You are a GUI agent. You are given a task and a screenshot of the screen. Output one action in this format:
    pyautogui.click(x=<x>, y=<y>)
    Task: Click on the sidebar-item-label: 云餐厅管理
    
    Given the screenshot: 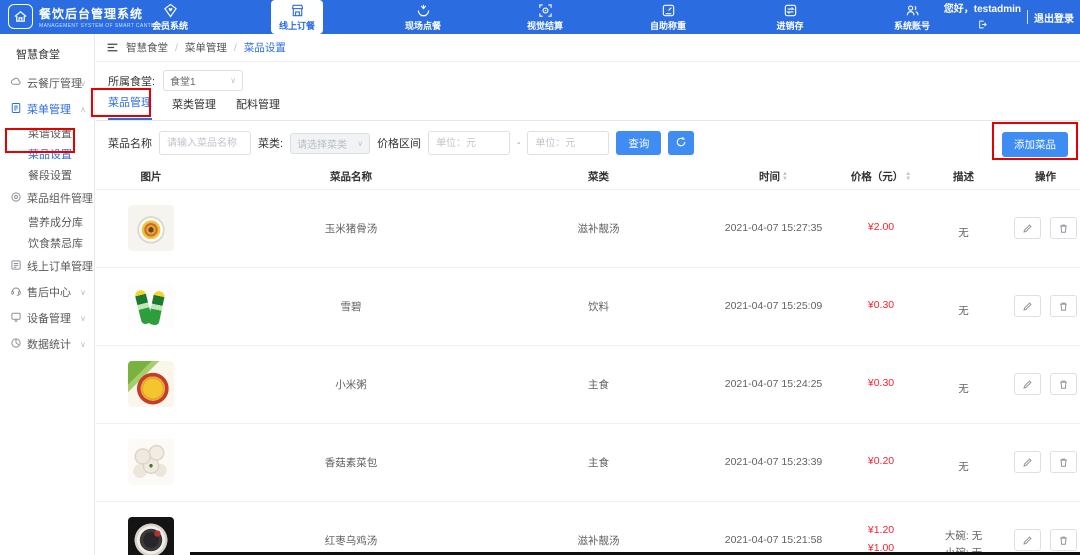 What is the action you would take?
    pyautogui.click(x=54, y=84)
    